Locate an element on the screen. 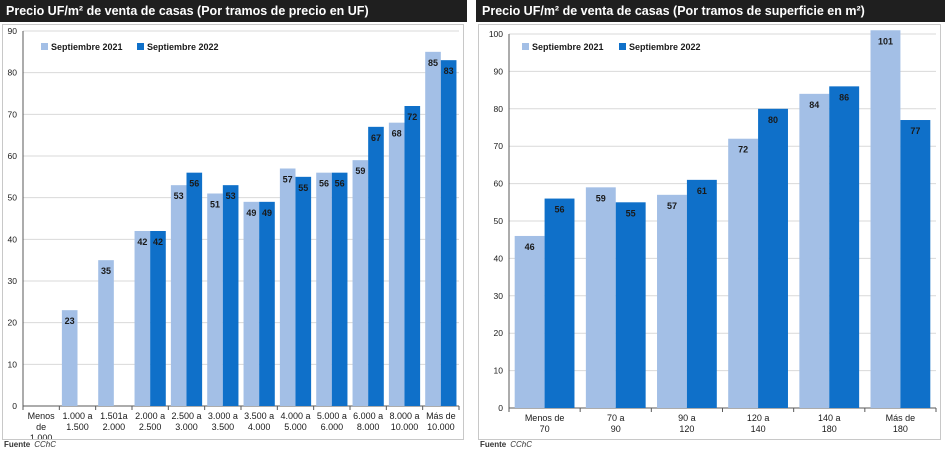  right-chart-source: Fuente CChC is located at coordinates (506, 444).